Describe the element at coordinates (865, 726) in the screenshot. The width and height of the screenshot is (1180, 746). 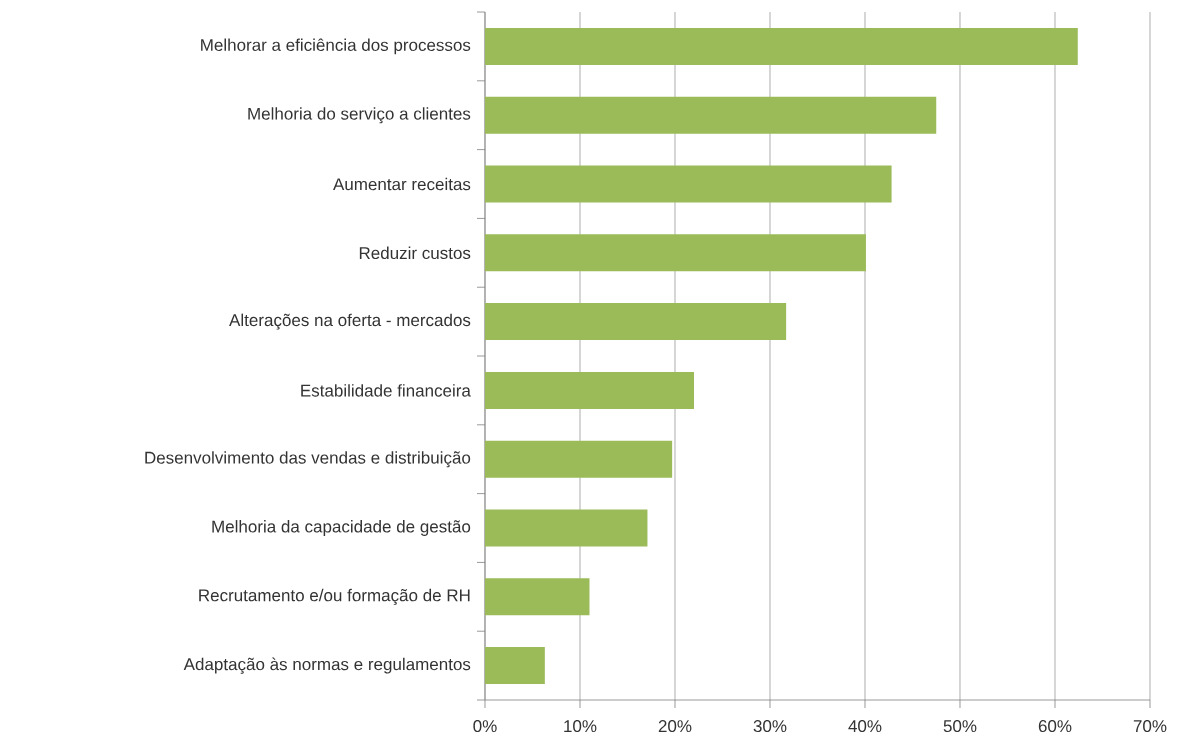
I see `x-tick-label: 40%` at that location.